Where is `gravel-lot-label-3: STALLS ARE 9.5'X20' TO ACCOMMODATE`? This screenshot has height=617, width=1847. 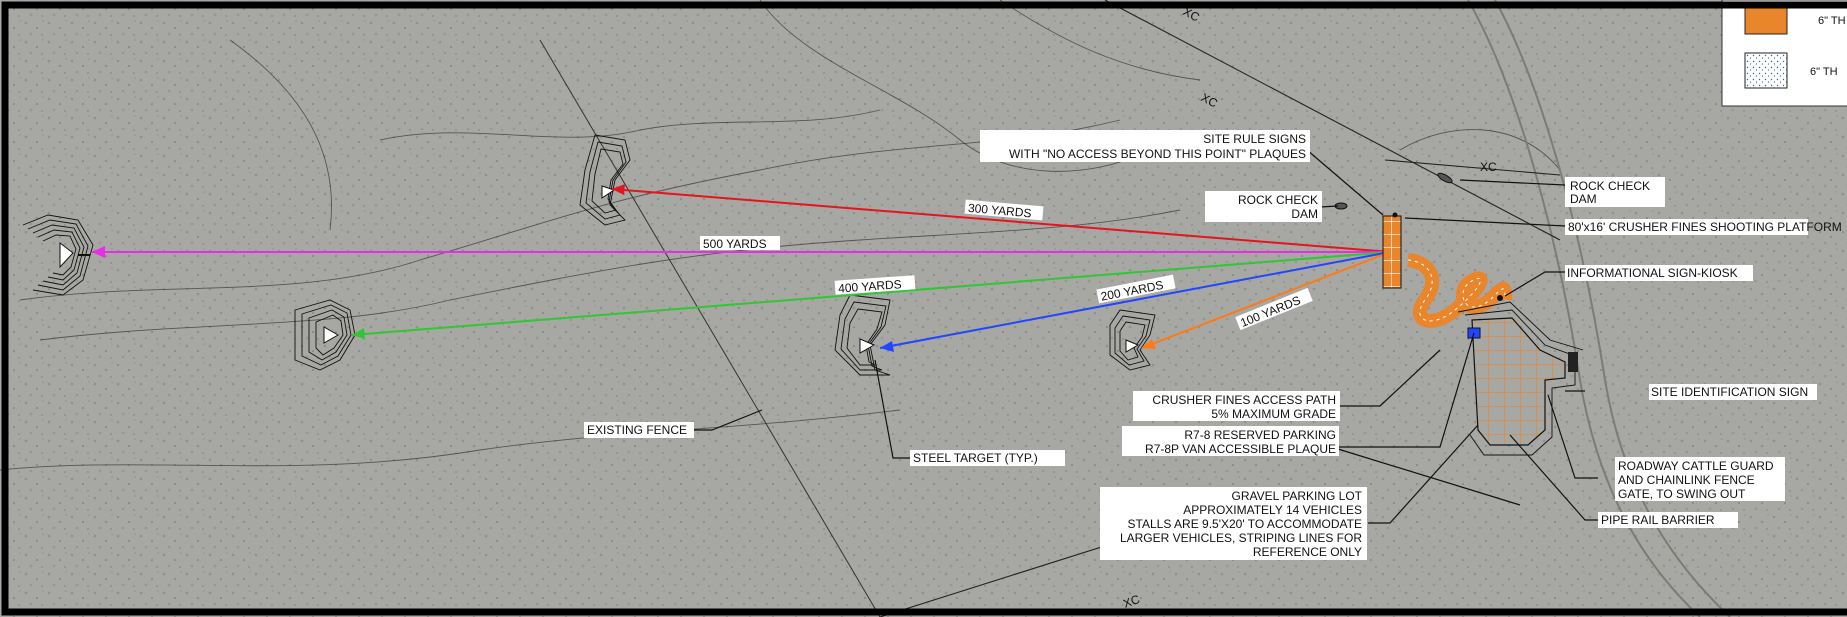 gravel-lot-label-3: STALLS ARE 9.5'X20' TO ACCOMMODATE is located at coordinates (1245, 524).